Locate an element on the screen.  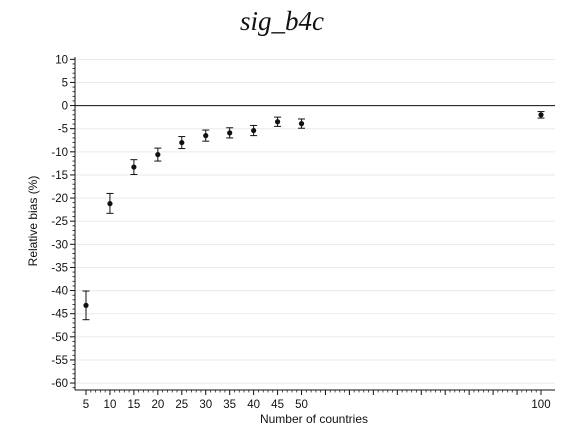
x-tick-label: 15 is located at coordinates (133, 405).